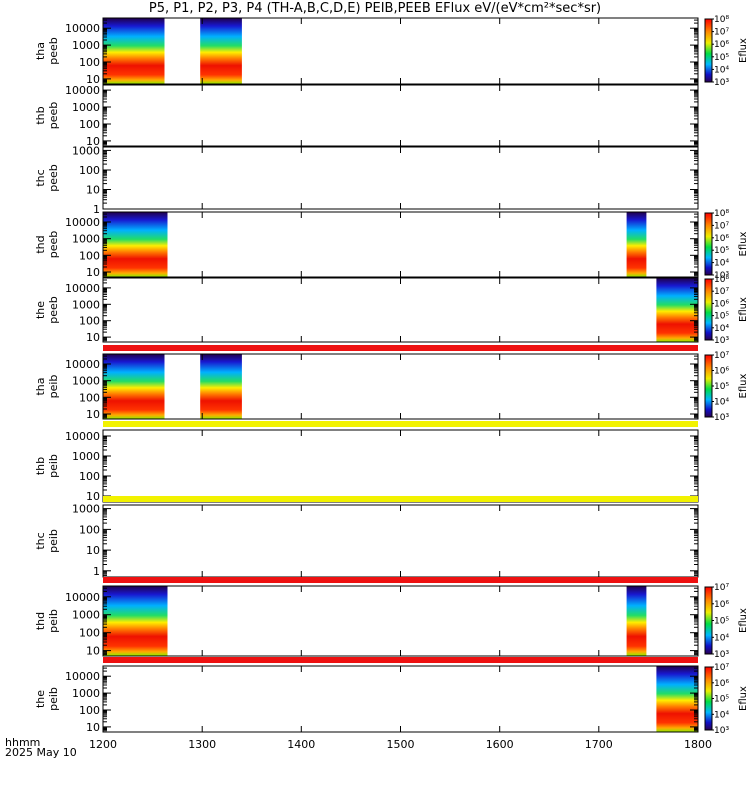  Describe the element at coordinates (40, 177) in the screenshot. I see `panel-label-probe: thc` at that location.